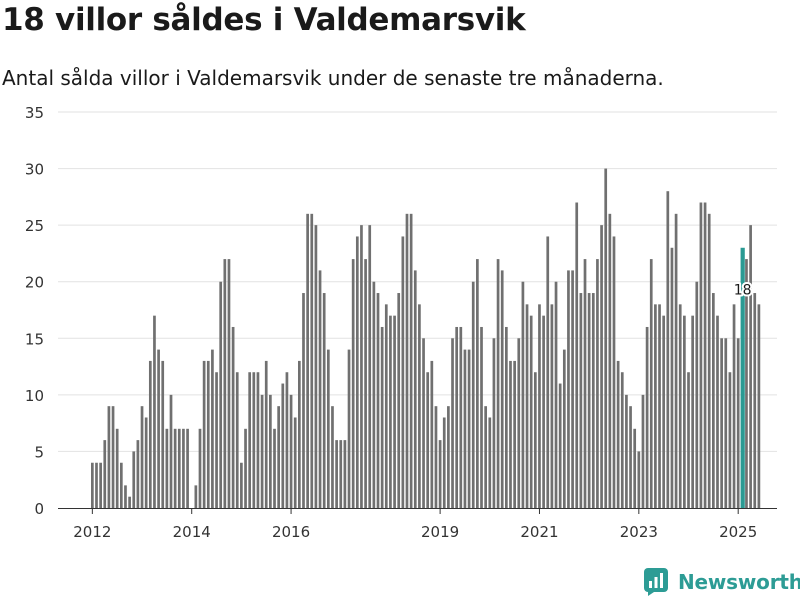 The height and width of the screenshot is (600, 800). Describe the element at coordinates (34, 283) in the screenshot. I see `y-tick-label: 20` at that location.